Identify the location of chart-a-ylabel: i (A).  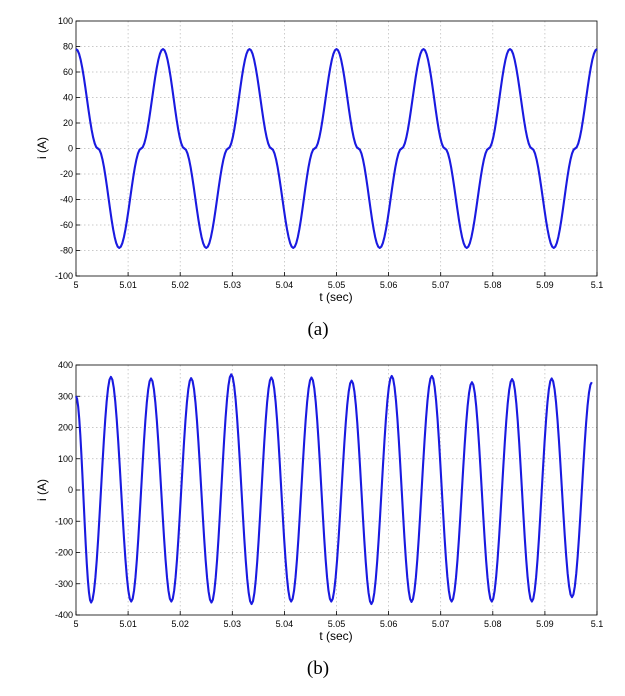
(42, 148).